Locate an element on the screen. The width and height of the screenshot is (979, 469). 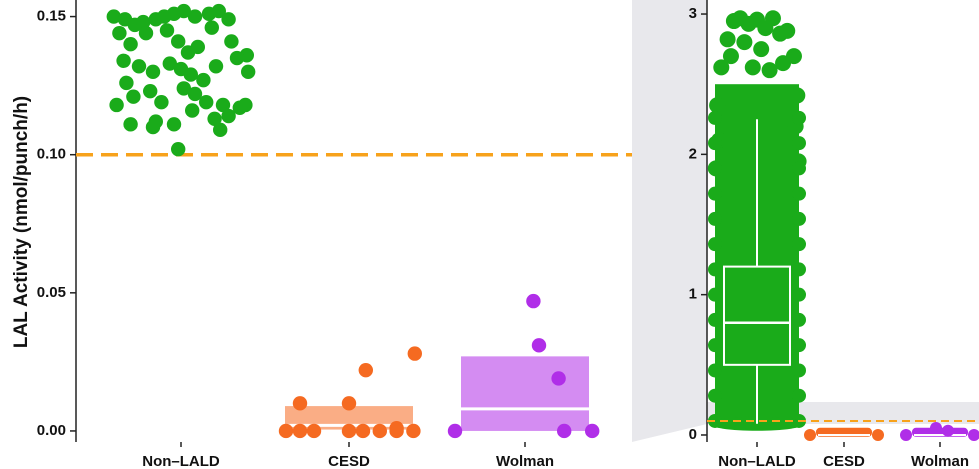
left-boxes is located at coordinates (437, 393).